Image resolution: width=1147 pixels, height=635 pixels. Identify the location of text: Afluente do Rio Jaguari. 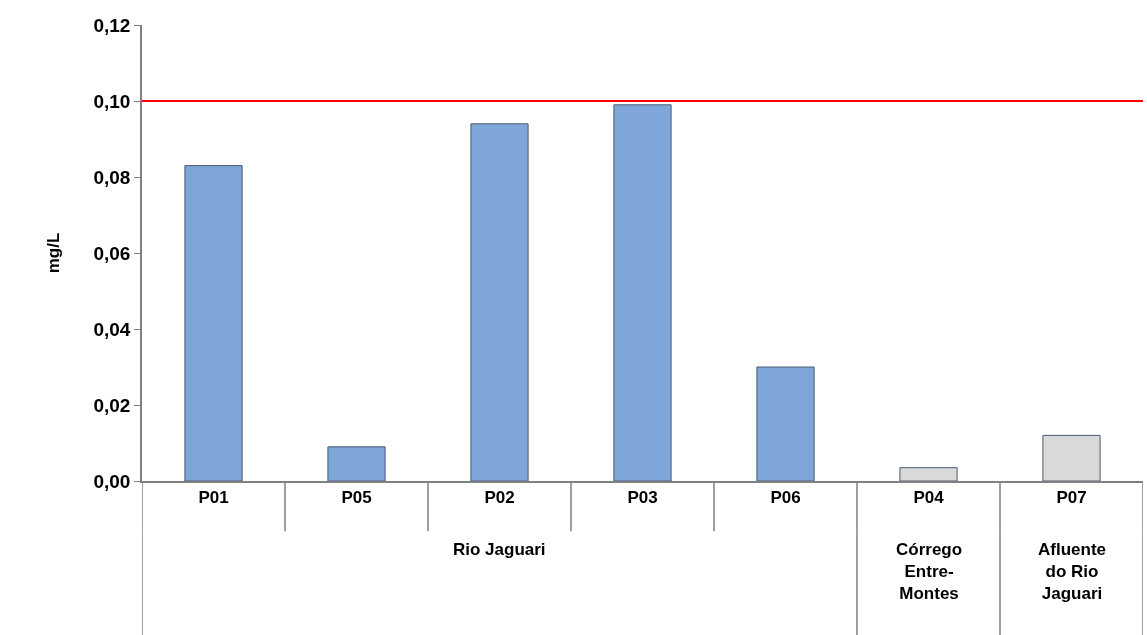
(1072, 572).